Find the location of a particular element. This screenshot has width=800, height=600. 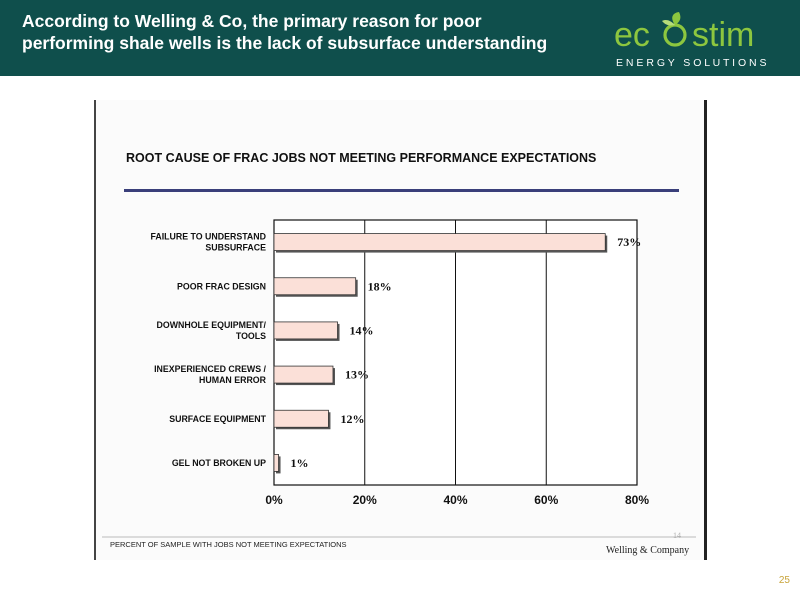

category-label: POOR FRAC DESIGN is located at coordinates (221, 286).